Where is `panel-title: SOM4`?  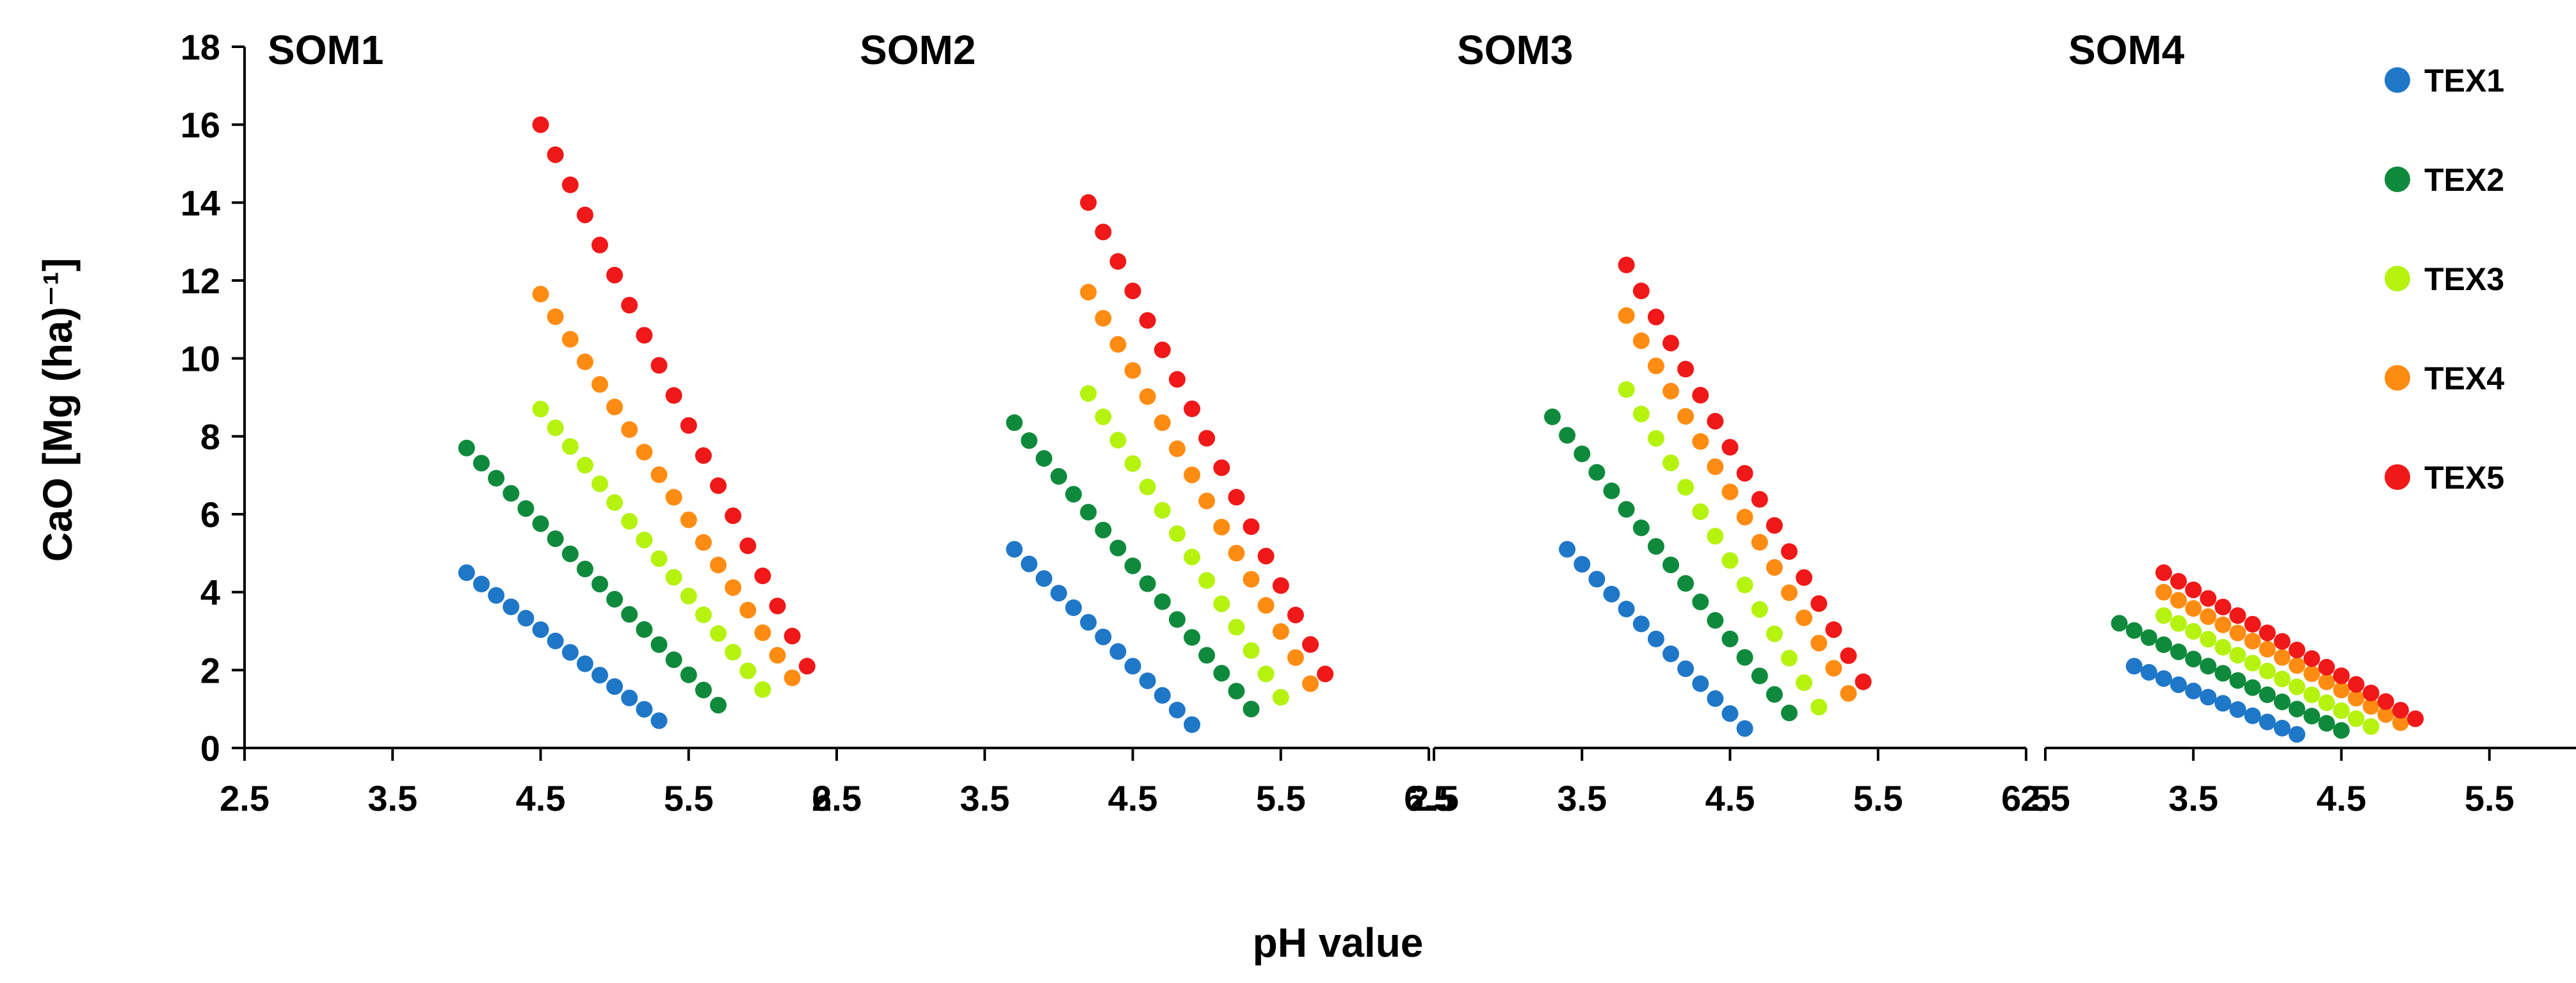
panel-title: SOM4 is located at coordinates (2126, 50).